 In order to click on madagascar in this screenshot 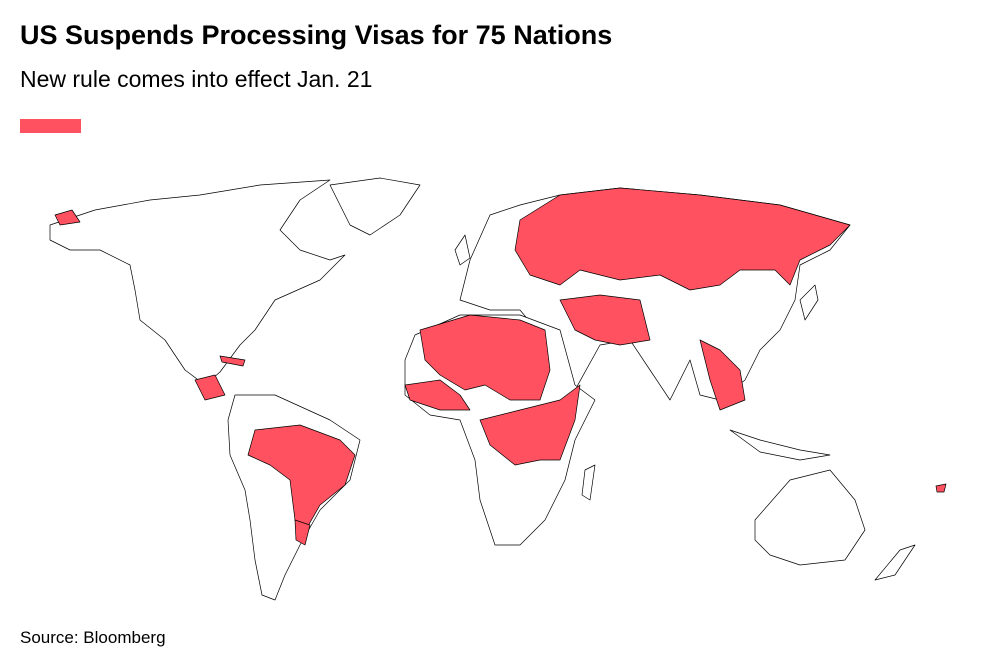, I will do `click(588, 482)`.